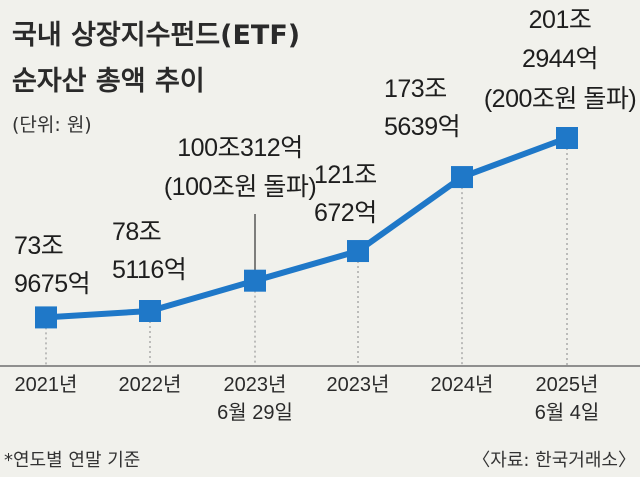 This screenshot has height=477, width=640. Describe the element at coordinates (255, 412) in the screenshot. I see `x-tick-label: 6월 29일` at that location.